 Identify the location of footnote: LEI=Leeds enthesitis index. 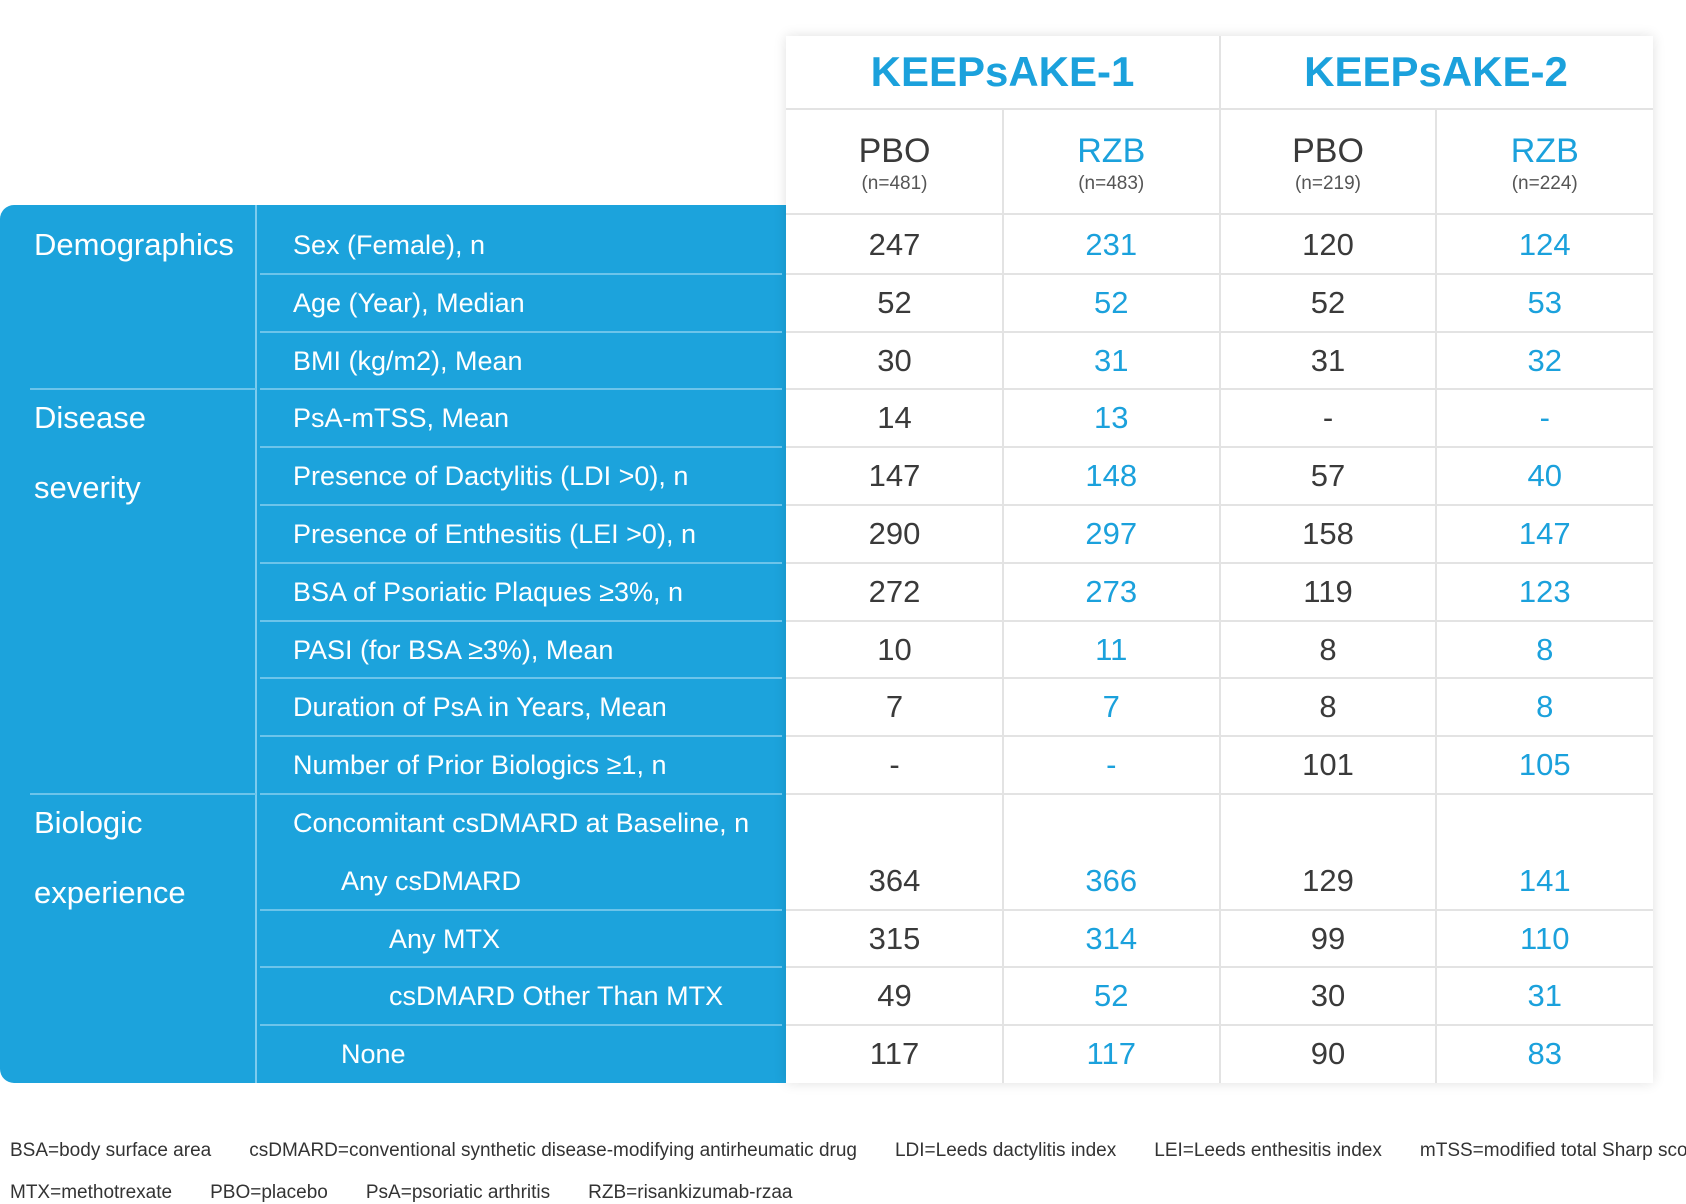
(1268, 1150).